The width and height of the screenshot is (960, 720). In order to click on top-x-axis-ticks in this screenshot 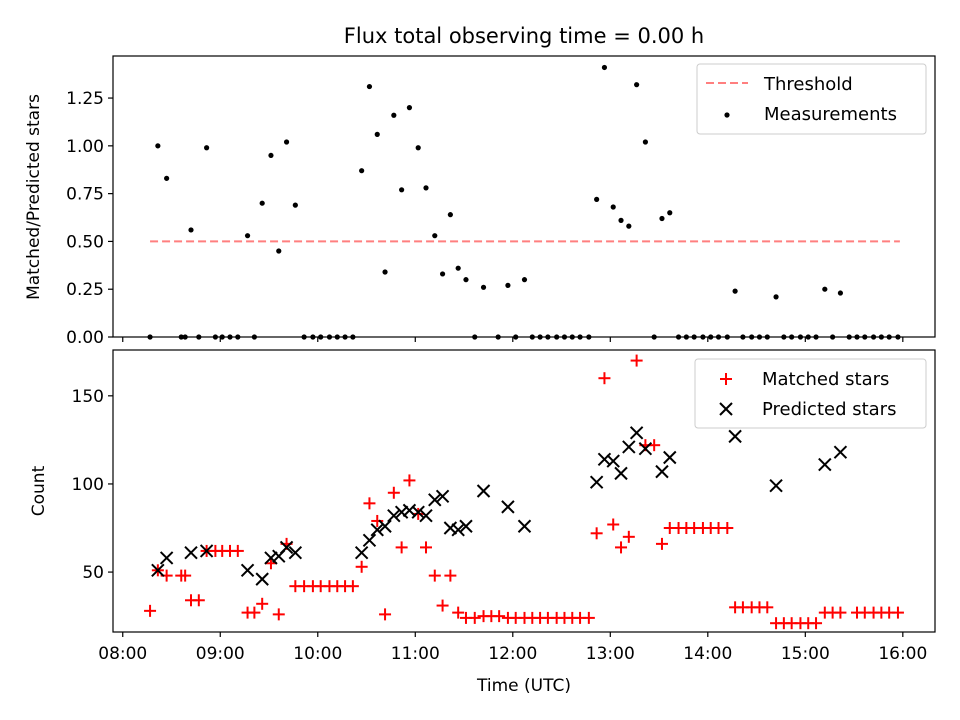, I will do `click(513, 339)`.